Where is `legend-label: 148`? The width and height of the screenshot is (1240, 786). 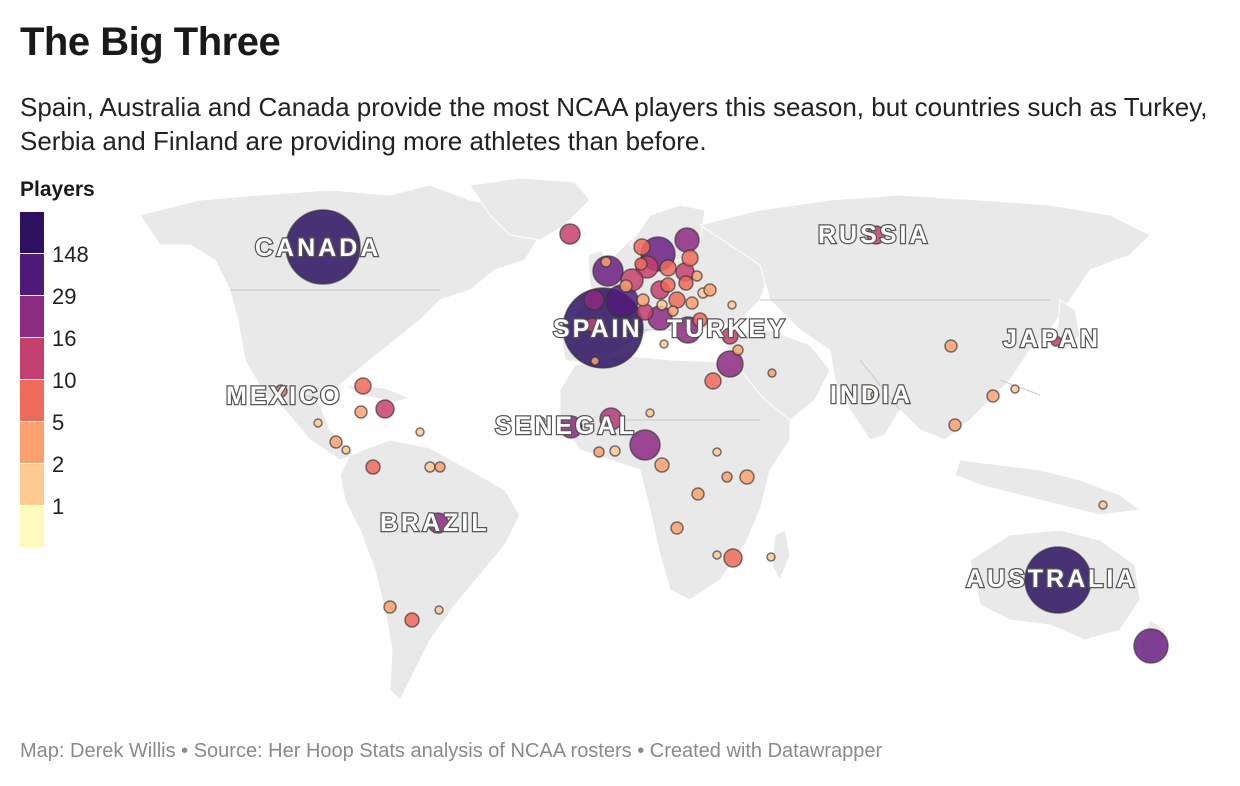
legend-label: 148 is located at coordinates (70, 254).